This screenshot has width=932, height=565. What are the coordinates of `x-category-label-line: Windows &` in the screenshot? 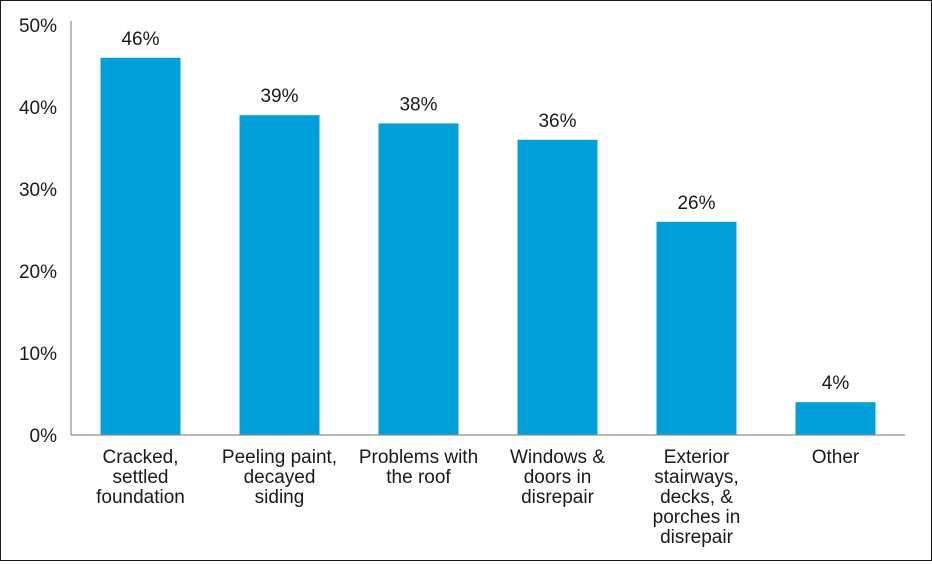 It's located at (557, 457).